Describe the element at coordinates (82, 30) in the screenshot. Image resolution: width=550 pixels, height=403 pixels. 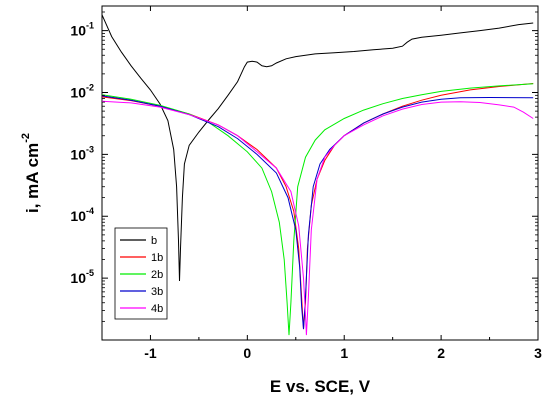
I see `y-tick-label: 10⁻¹` at that location.